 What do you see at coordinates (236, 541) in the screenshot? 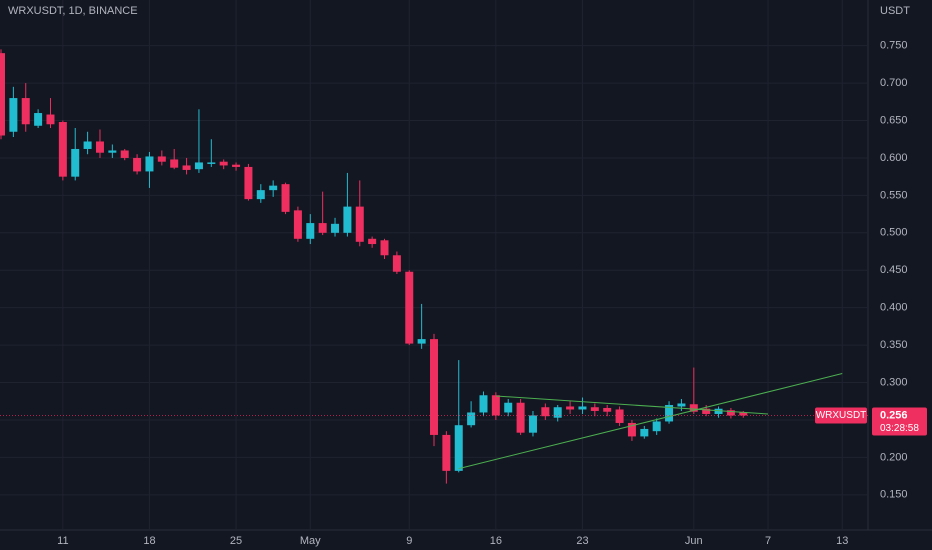
I see `x-tick-label: 25` at bounding box center [236, 541].